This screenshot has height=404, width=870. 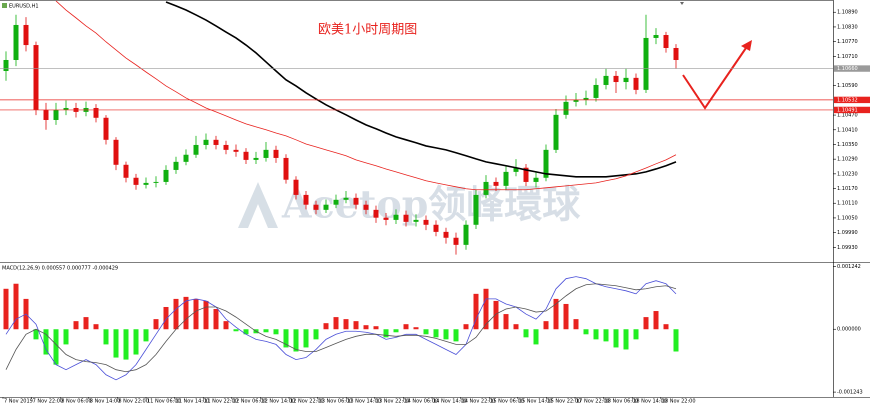 What do you see at coordinates (622, 401) in the screenshot?
I see `x-tick-label: 18 Nov 06:00` at bounding box center [622, 401].